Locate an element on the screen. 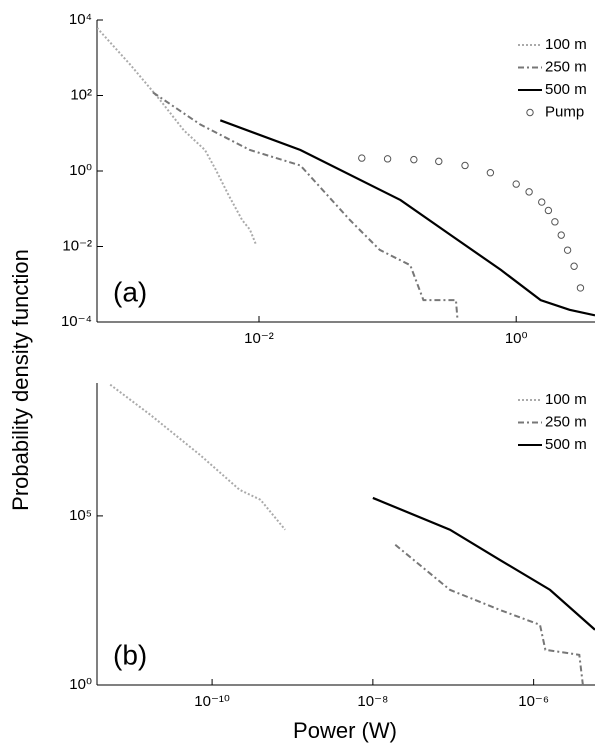 This screenshot has width=595, height=746. y-tick-label: 10⁵ is located at coordinates (80, 515).